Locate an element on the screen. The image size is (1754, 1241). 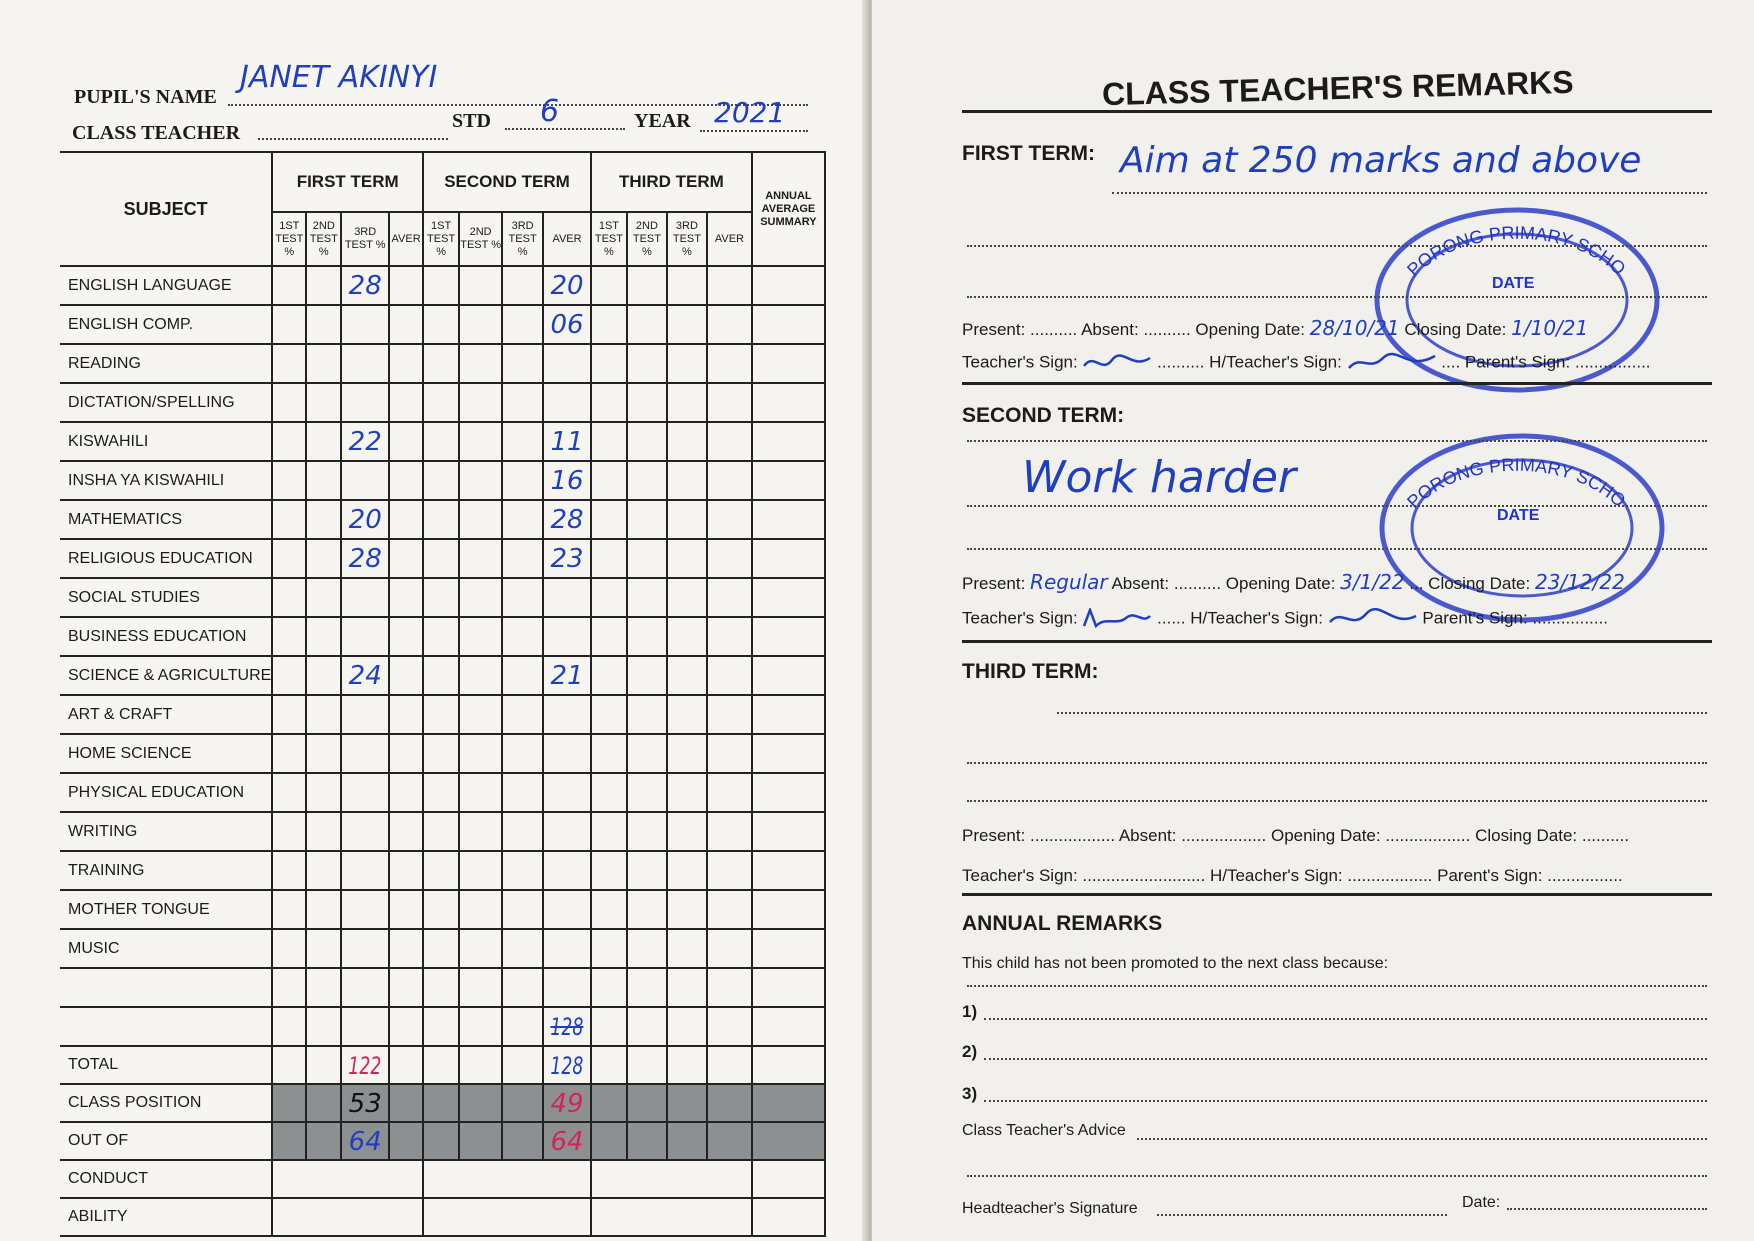
mark-cell-t1-test3: 122 is located at coordinates (365, 1065).